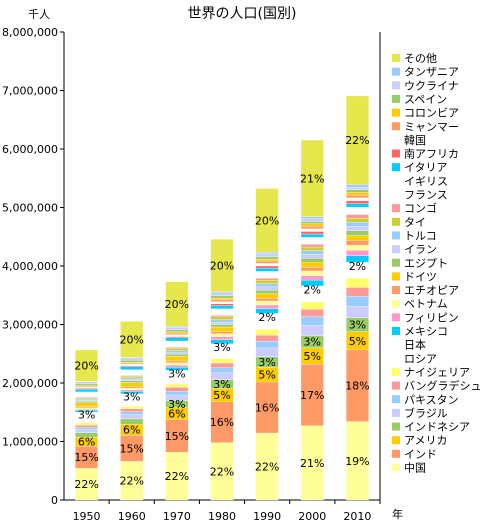 This screenshot has height=527, width=483. I want to click on legend-label: ナイジェリア, so click(437, 372).